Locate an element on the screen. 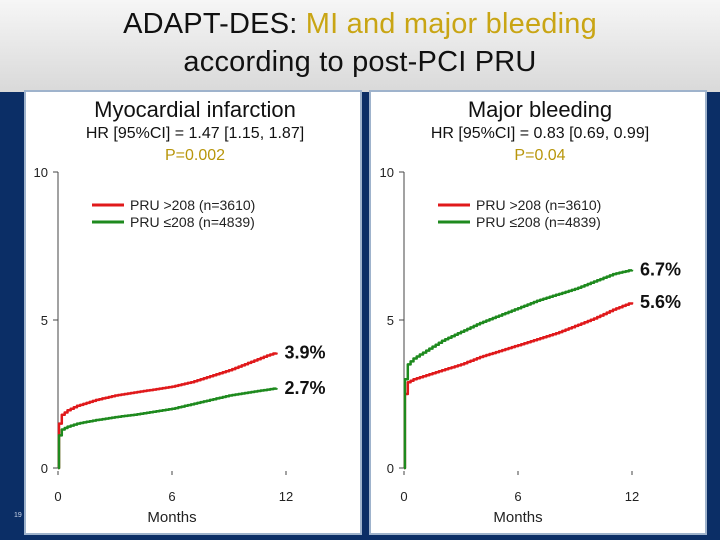 The width and height of the screenshot is (720, 540). slide-title-line-1: ADAPT-DES: MI and major bleeding is located at coordinates (360, 24).